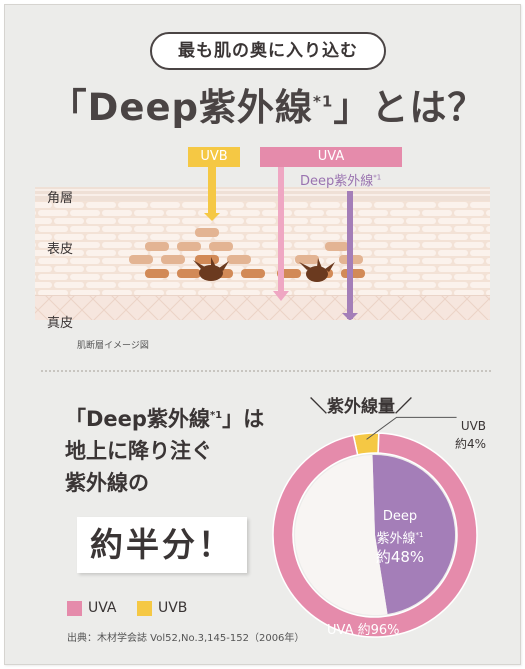  Describe the element at coordinates (107, 483) in the screenshot. I see `lead-line-3: 紫外線の` at that location.